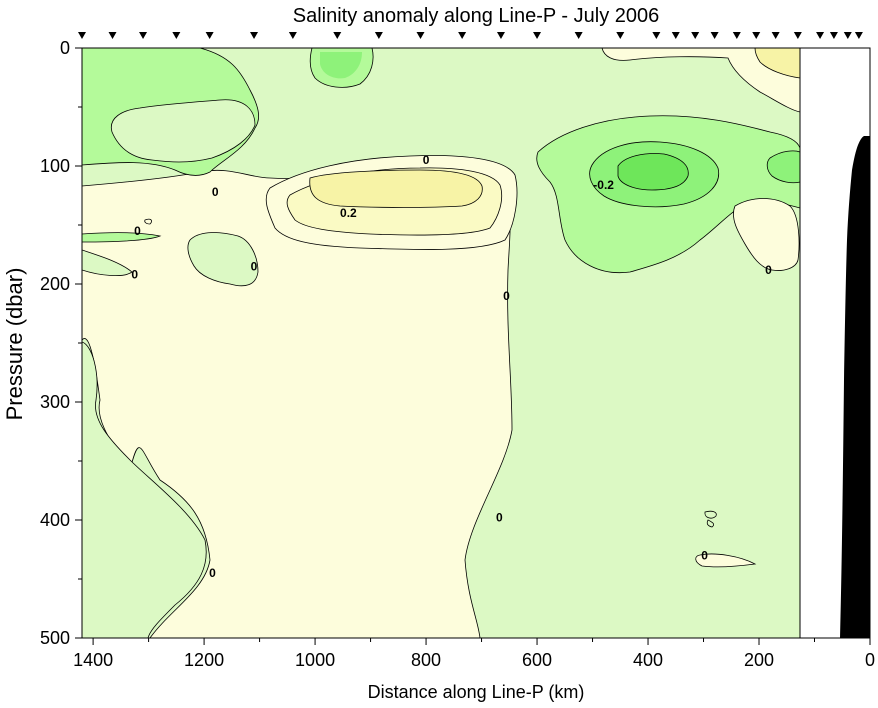  Describe the element at coordinates (55, 166) in the screenshot. I see `y-tick-label: 100` at that location.